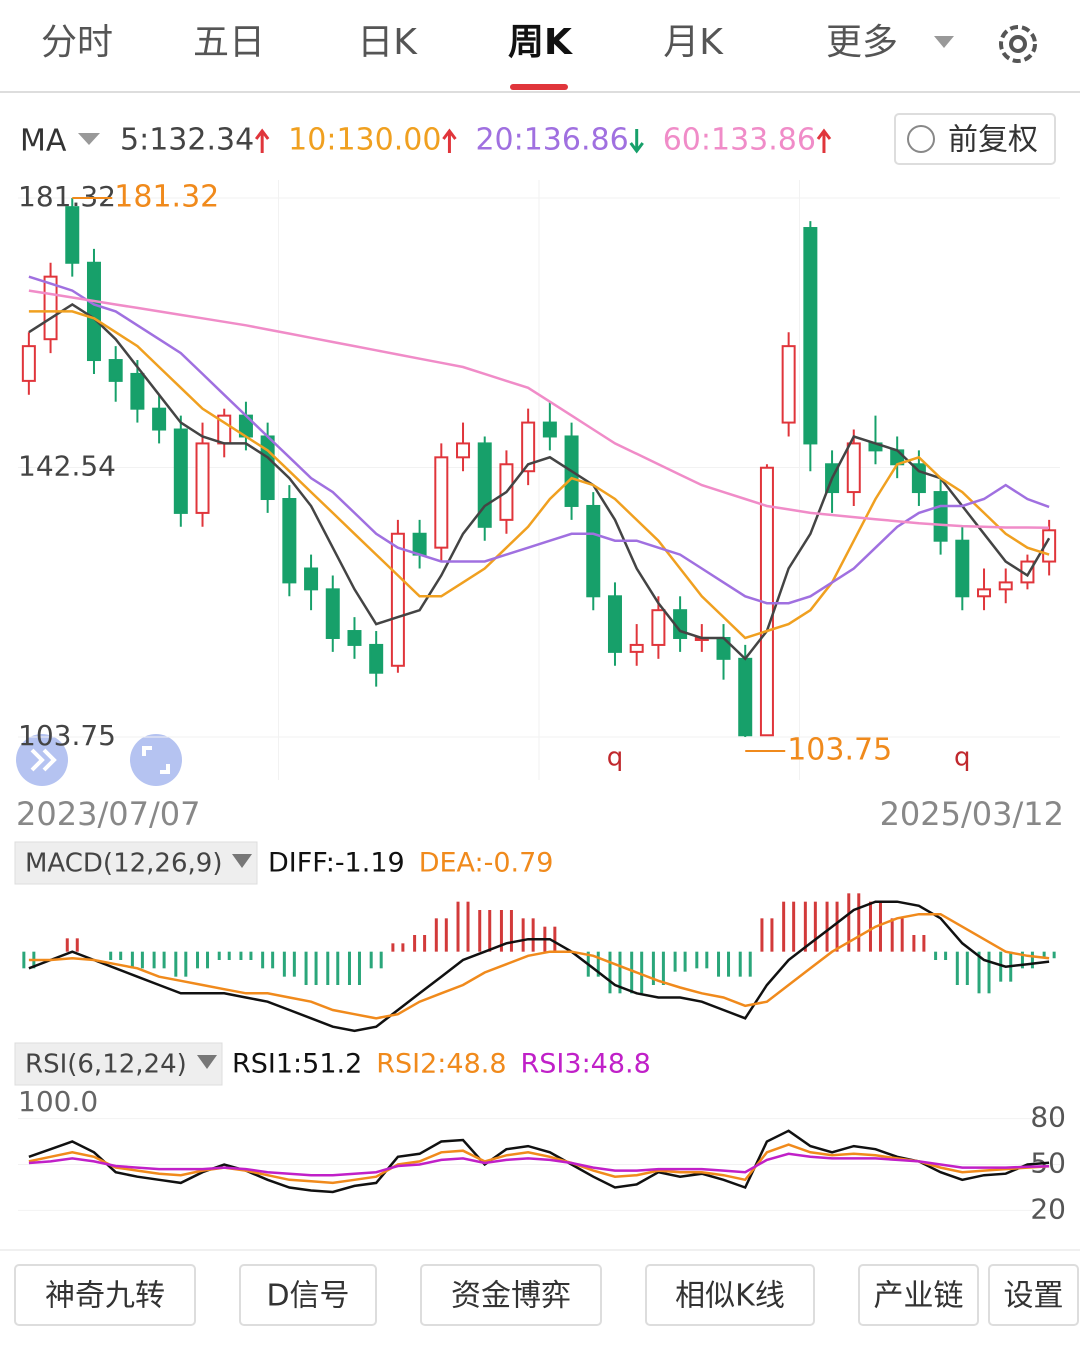 Image resolution: width=1080 pixels, height=1352 pixels. Describe the element at coordinates (540, 42) in the screenshot. I see `tab: 周K` at that location.